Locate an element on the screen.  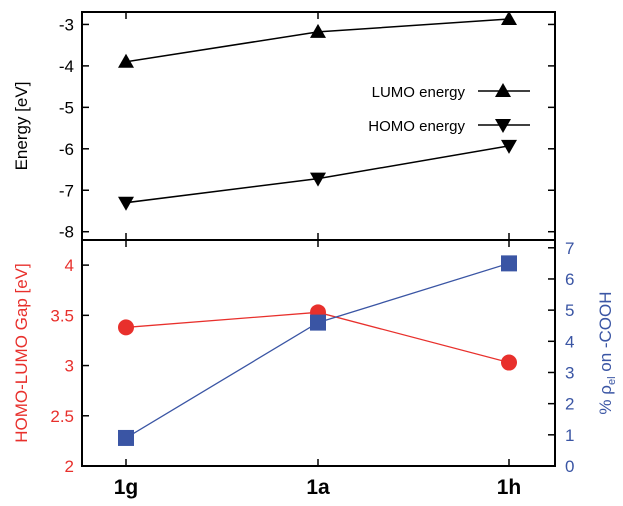
y2-title-subscript: el is located at coordinates (612, 380).